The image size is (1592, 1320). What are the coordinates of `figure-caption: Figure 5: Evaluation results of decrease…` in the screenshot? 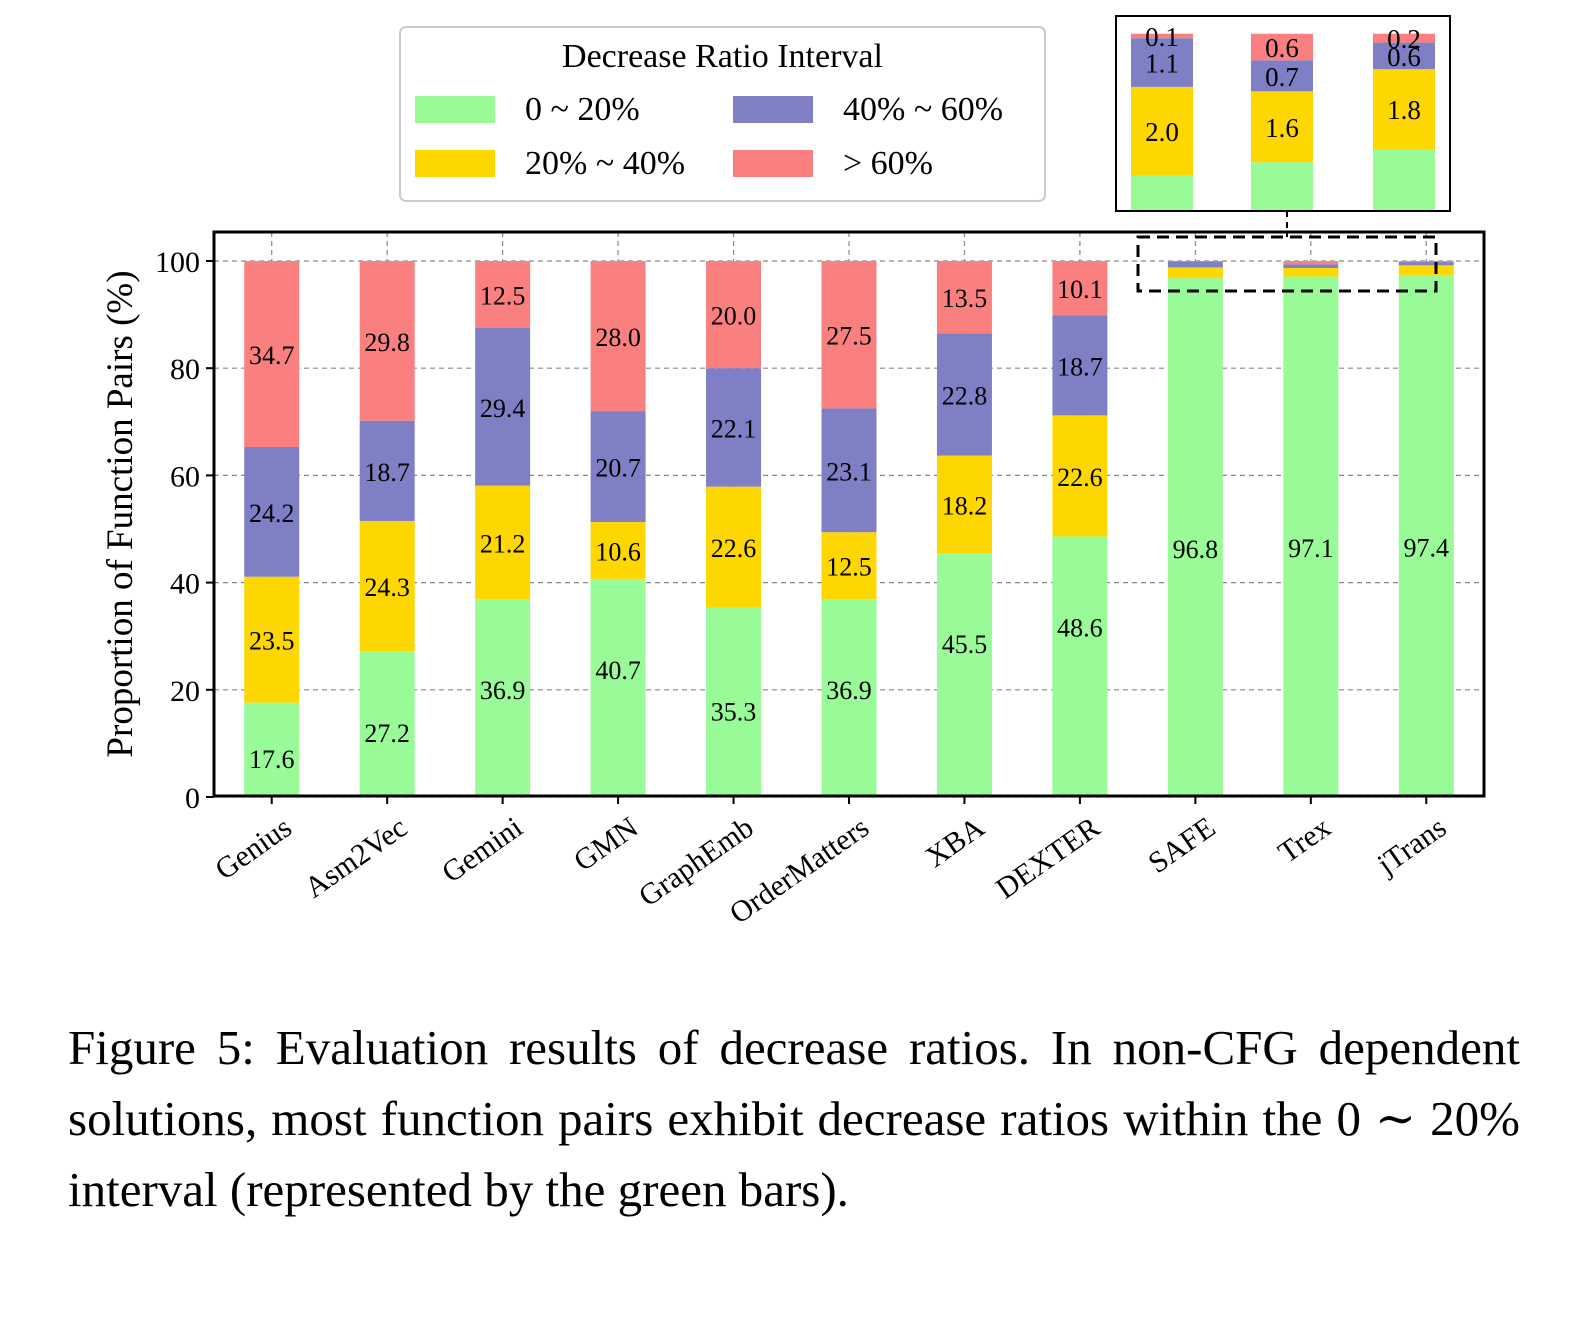 It's located at (794, 1118).